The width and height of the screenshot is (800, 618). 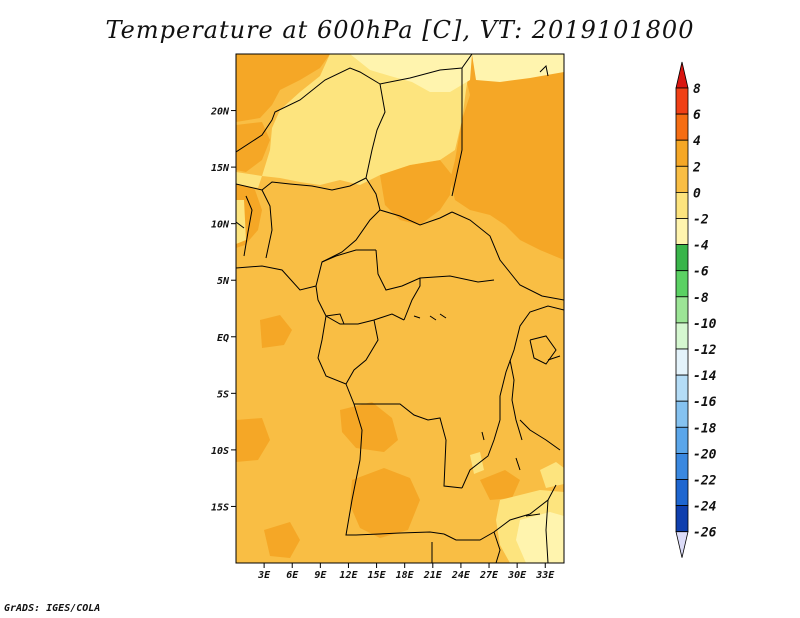 I want to click on colorbar-label: -22, so click(x=705, y=481).